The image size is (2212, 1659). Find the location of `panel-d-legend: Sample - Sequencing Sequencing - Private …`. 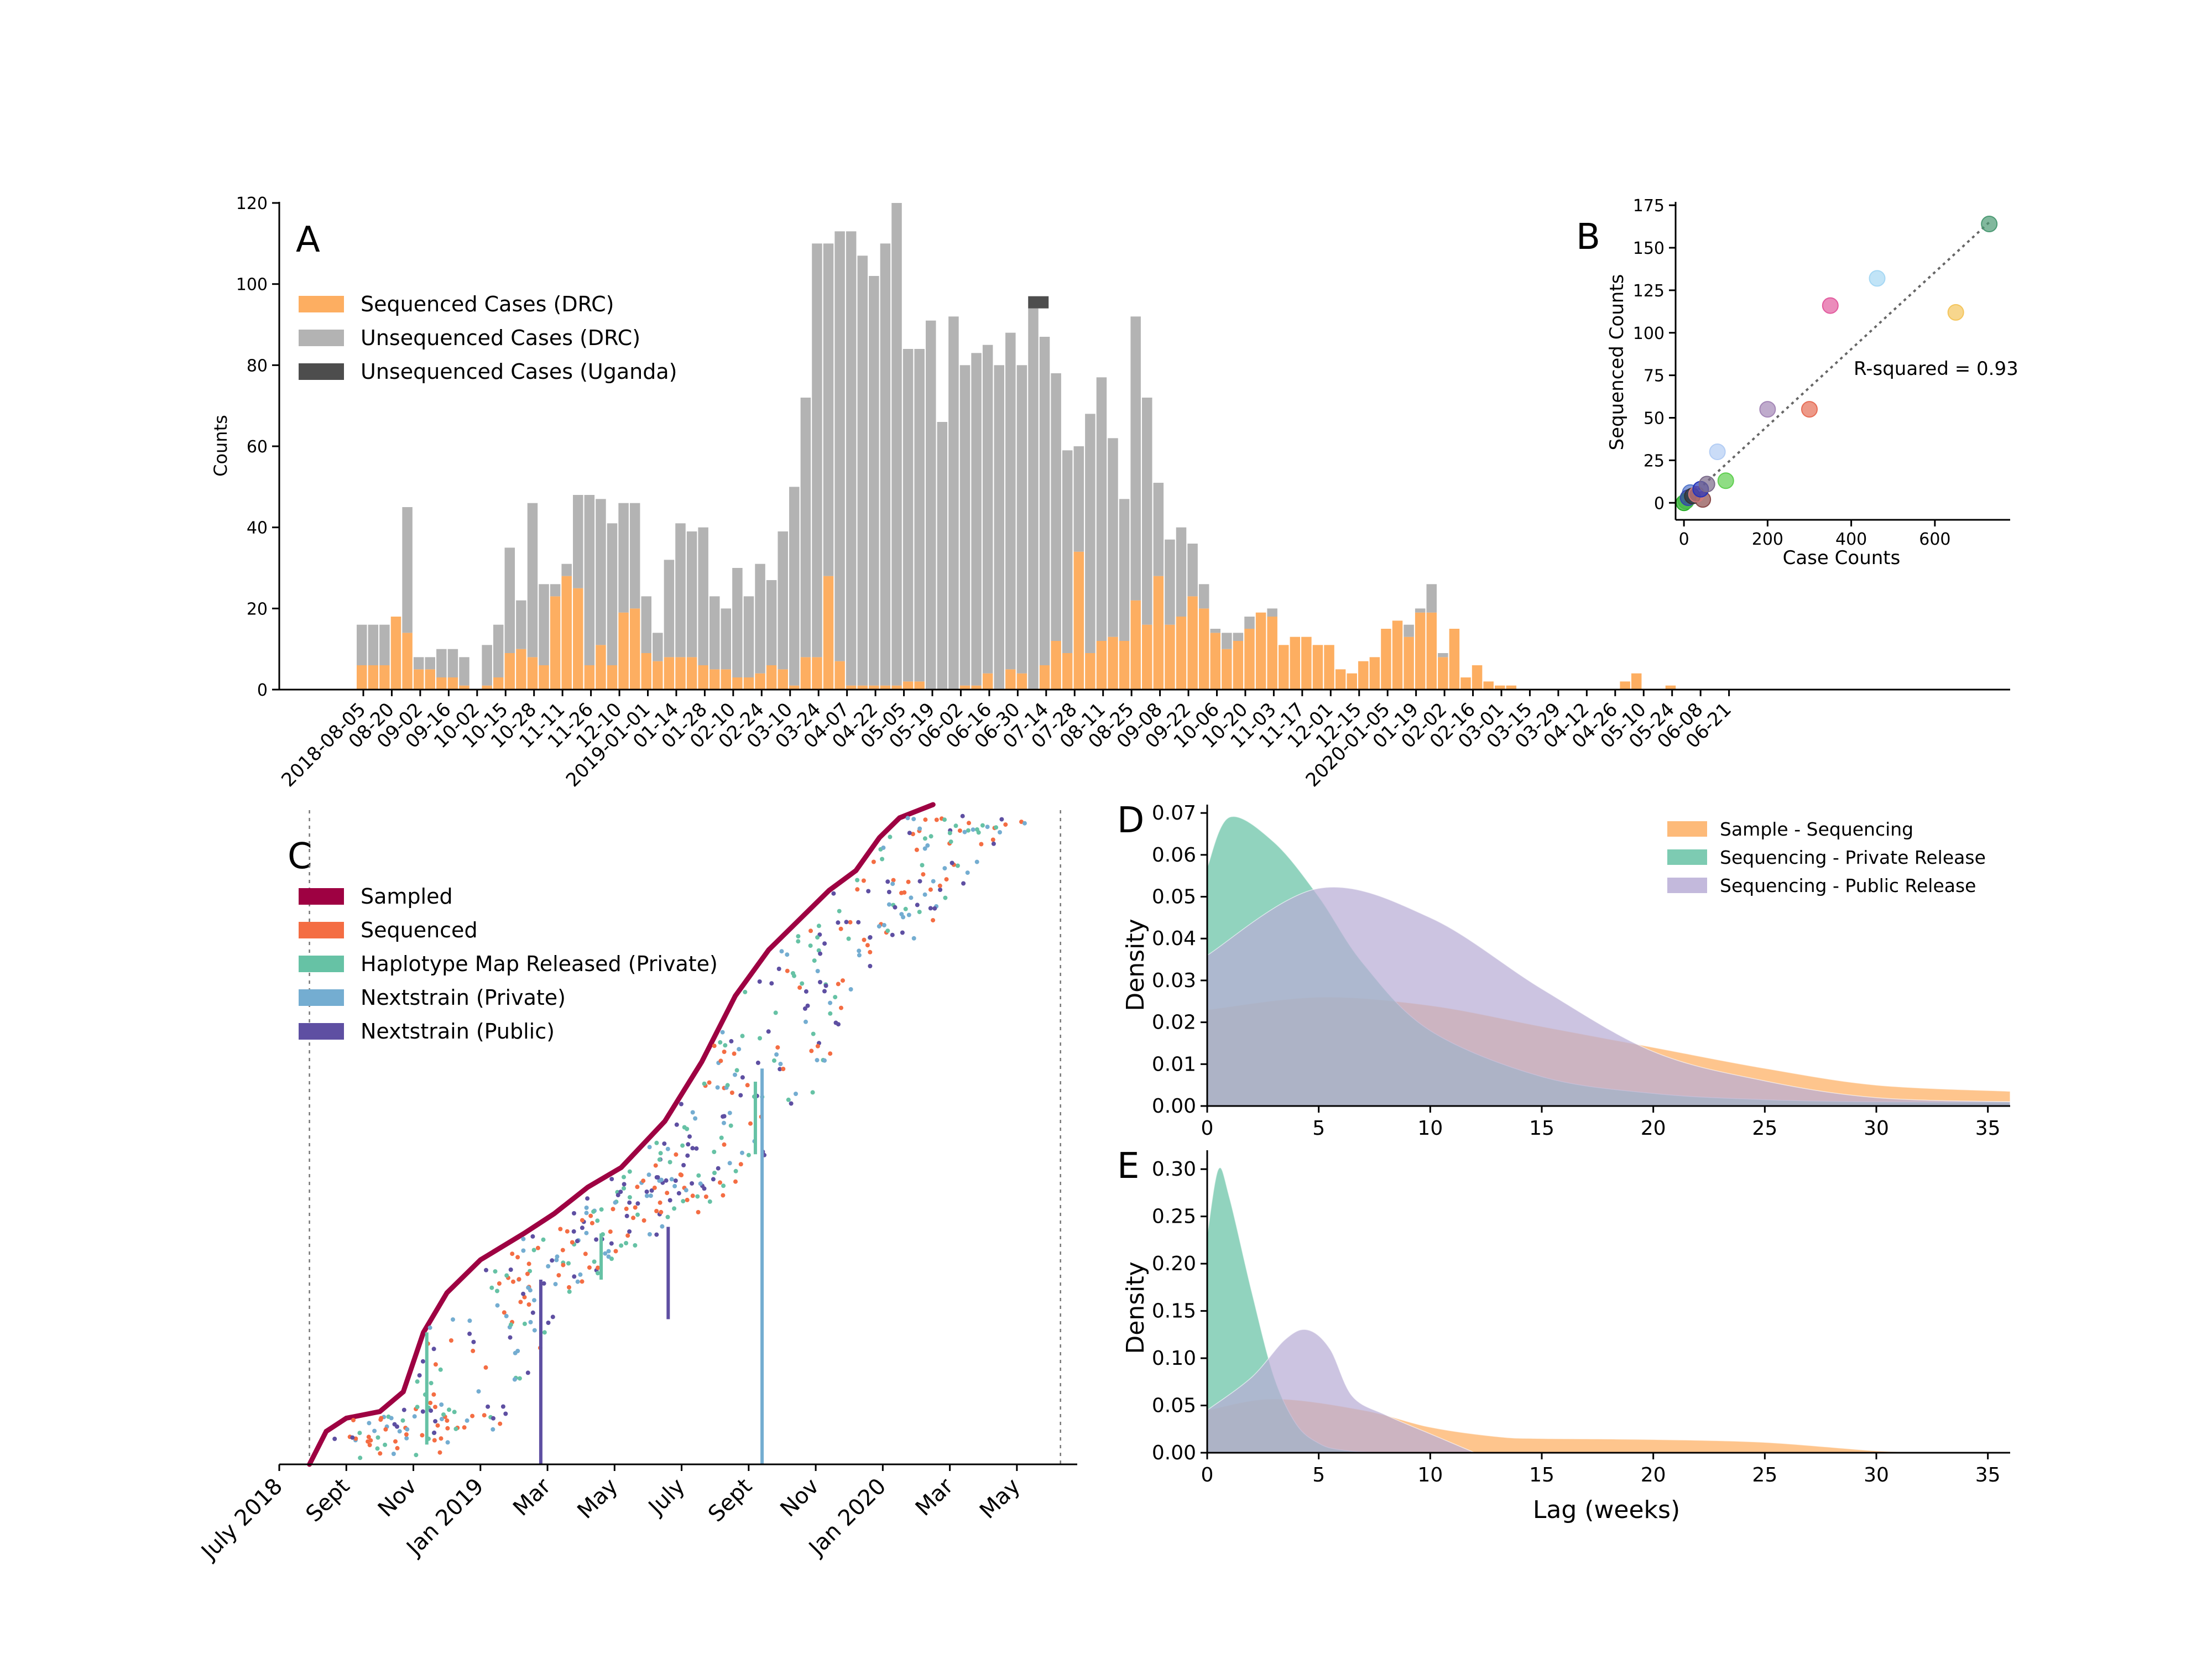

panel-d-legend: Sample - Sequencing Sequencing - Private … is located at coordinates (1827, 857).